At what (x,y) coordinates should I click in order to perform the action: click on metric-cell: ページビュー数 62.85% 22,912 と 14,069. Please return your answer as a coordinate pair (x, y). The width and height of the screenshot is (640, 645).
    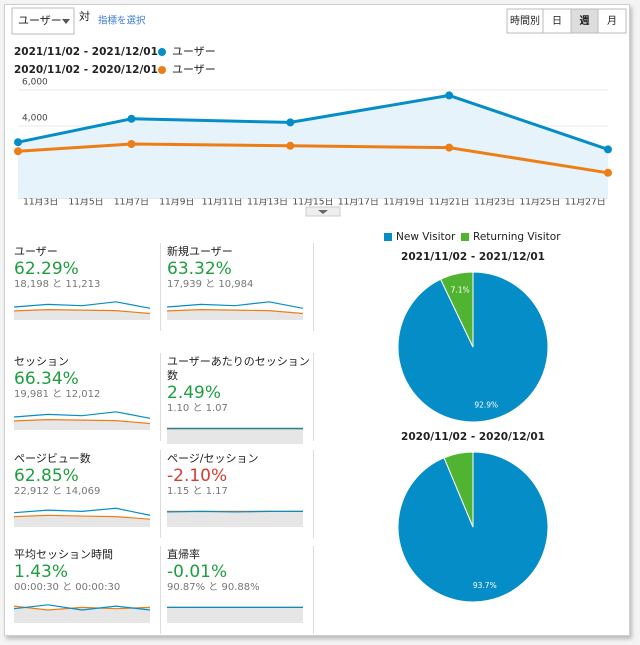
    Looking at the image, I should click on (86, 496).